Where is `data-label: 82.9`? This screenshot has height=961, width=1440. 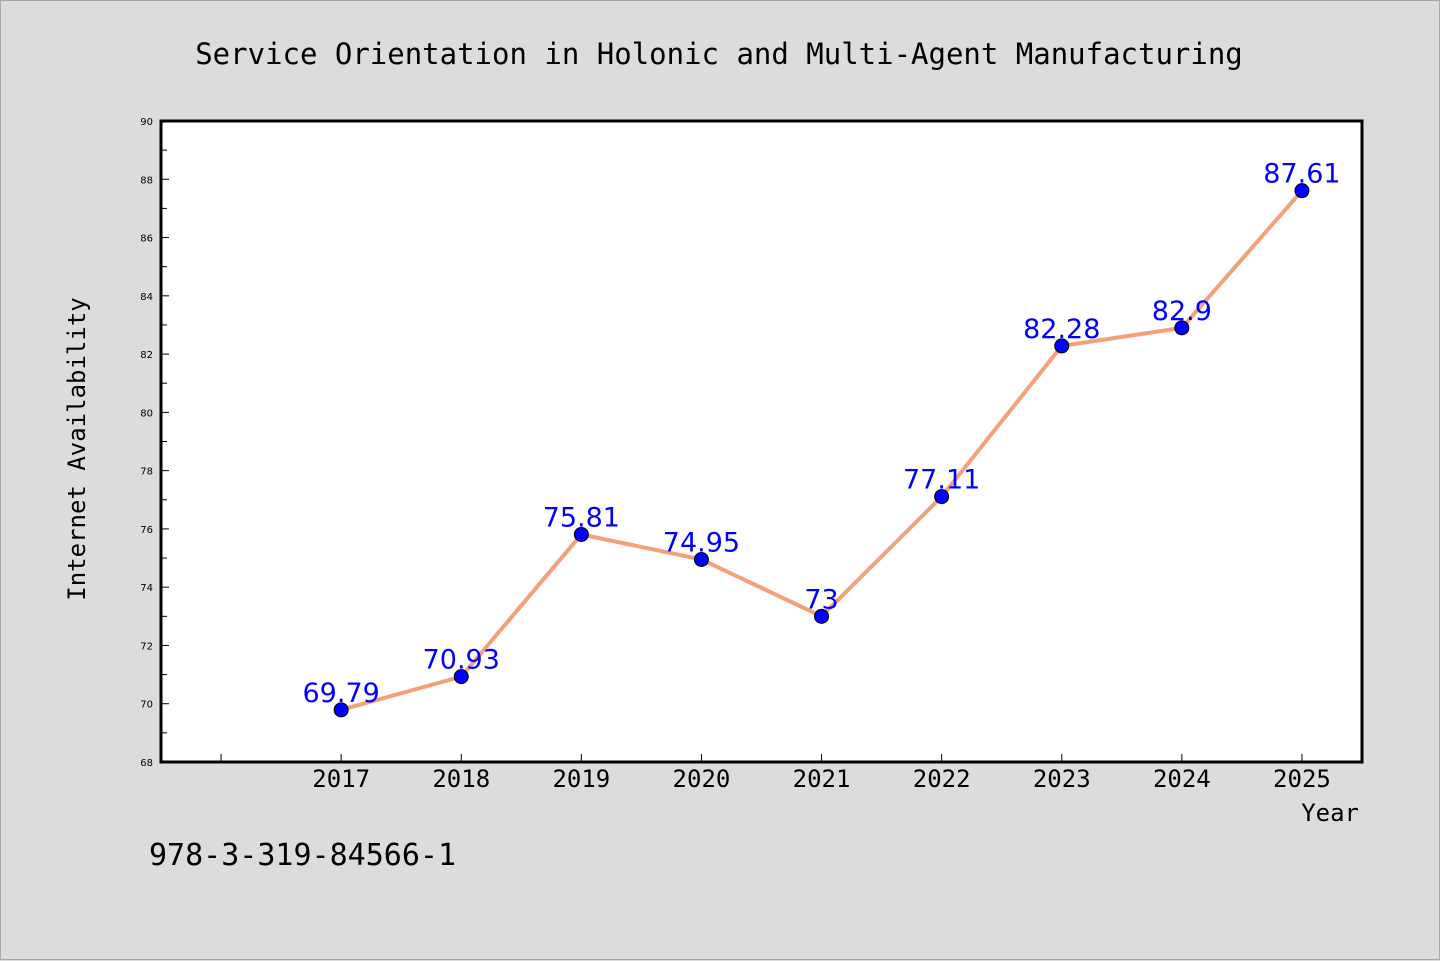 data-label: 82.9 is located at coordinates (1182, 311).